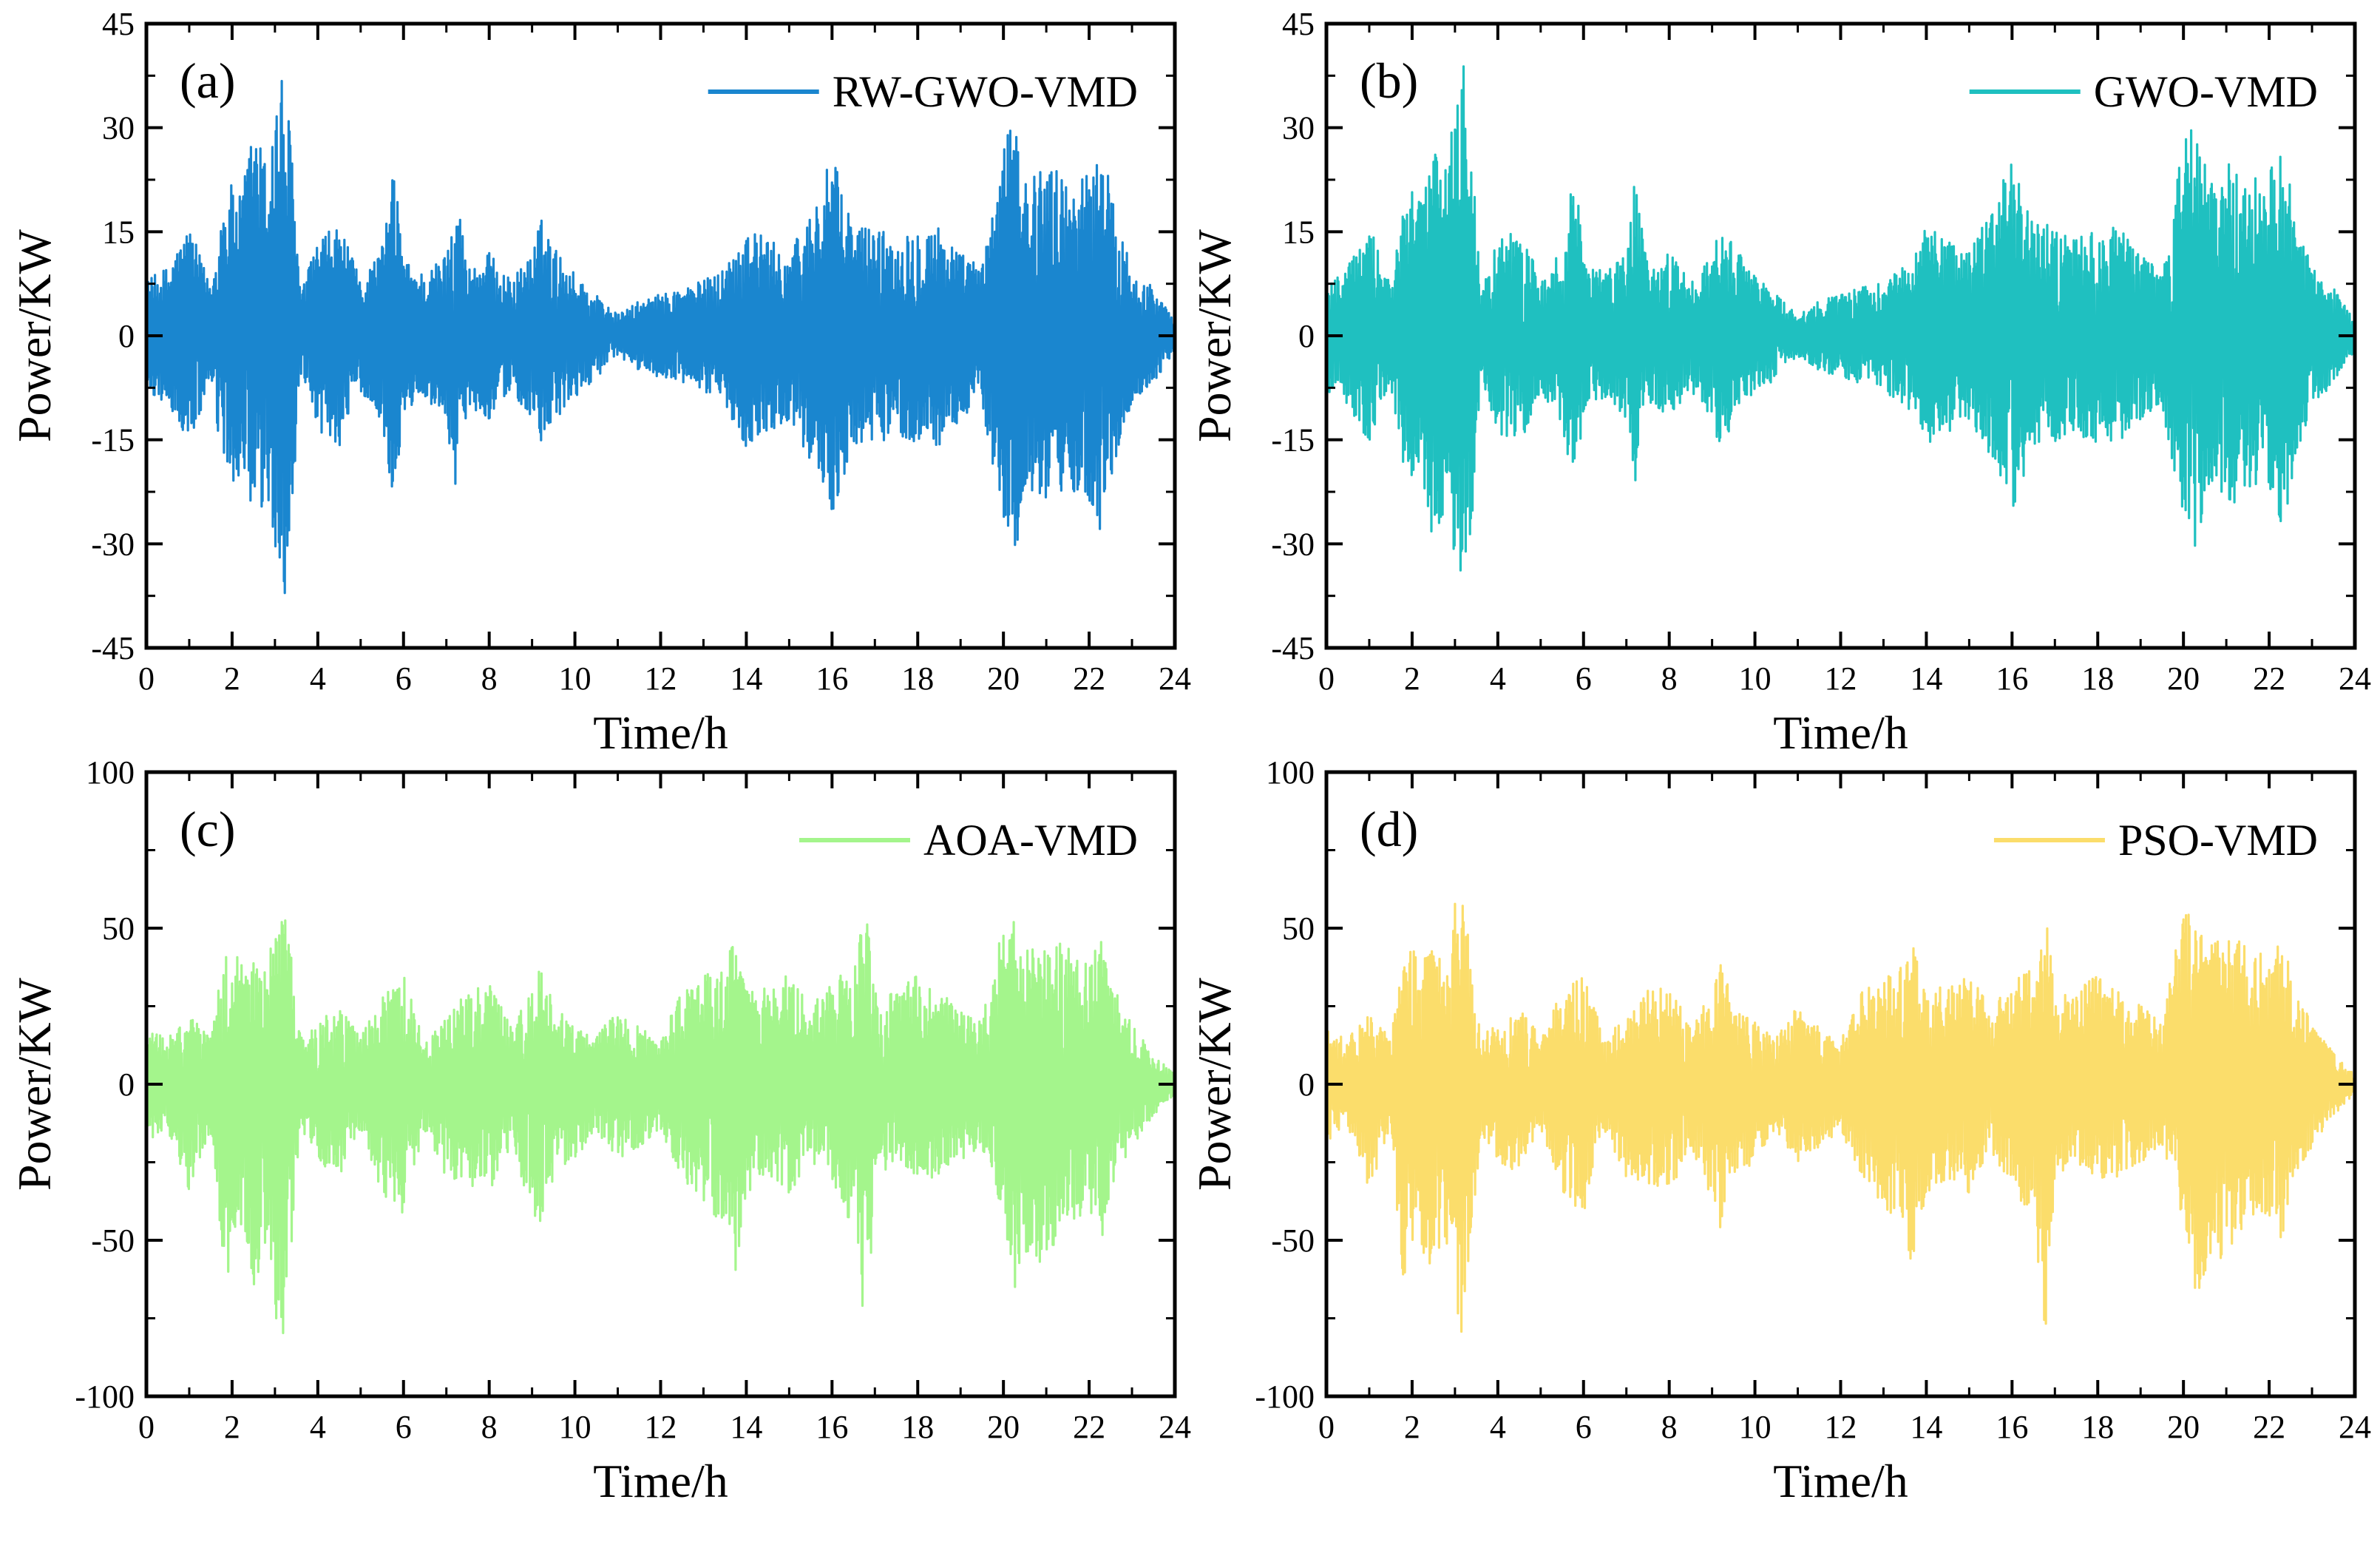 The image size is (2380, 1542). Describe the element at coordinates (208, 829) in the screenshot. I see `panel-label: (c)` at that location.